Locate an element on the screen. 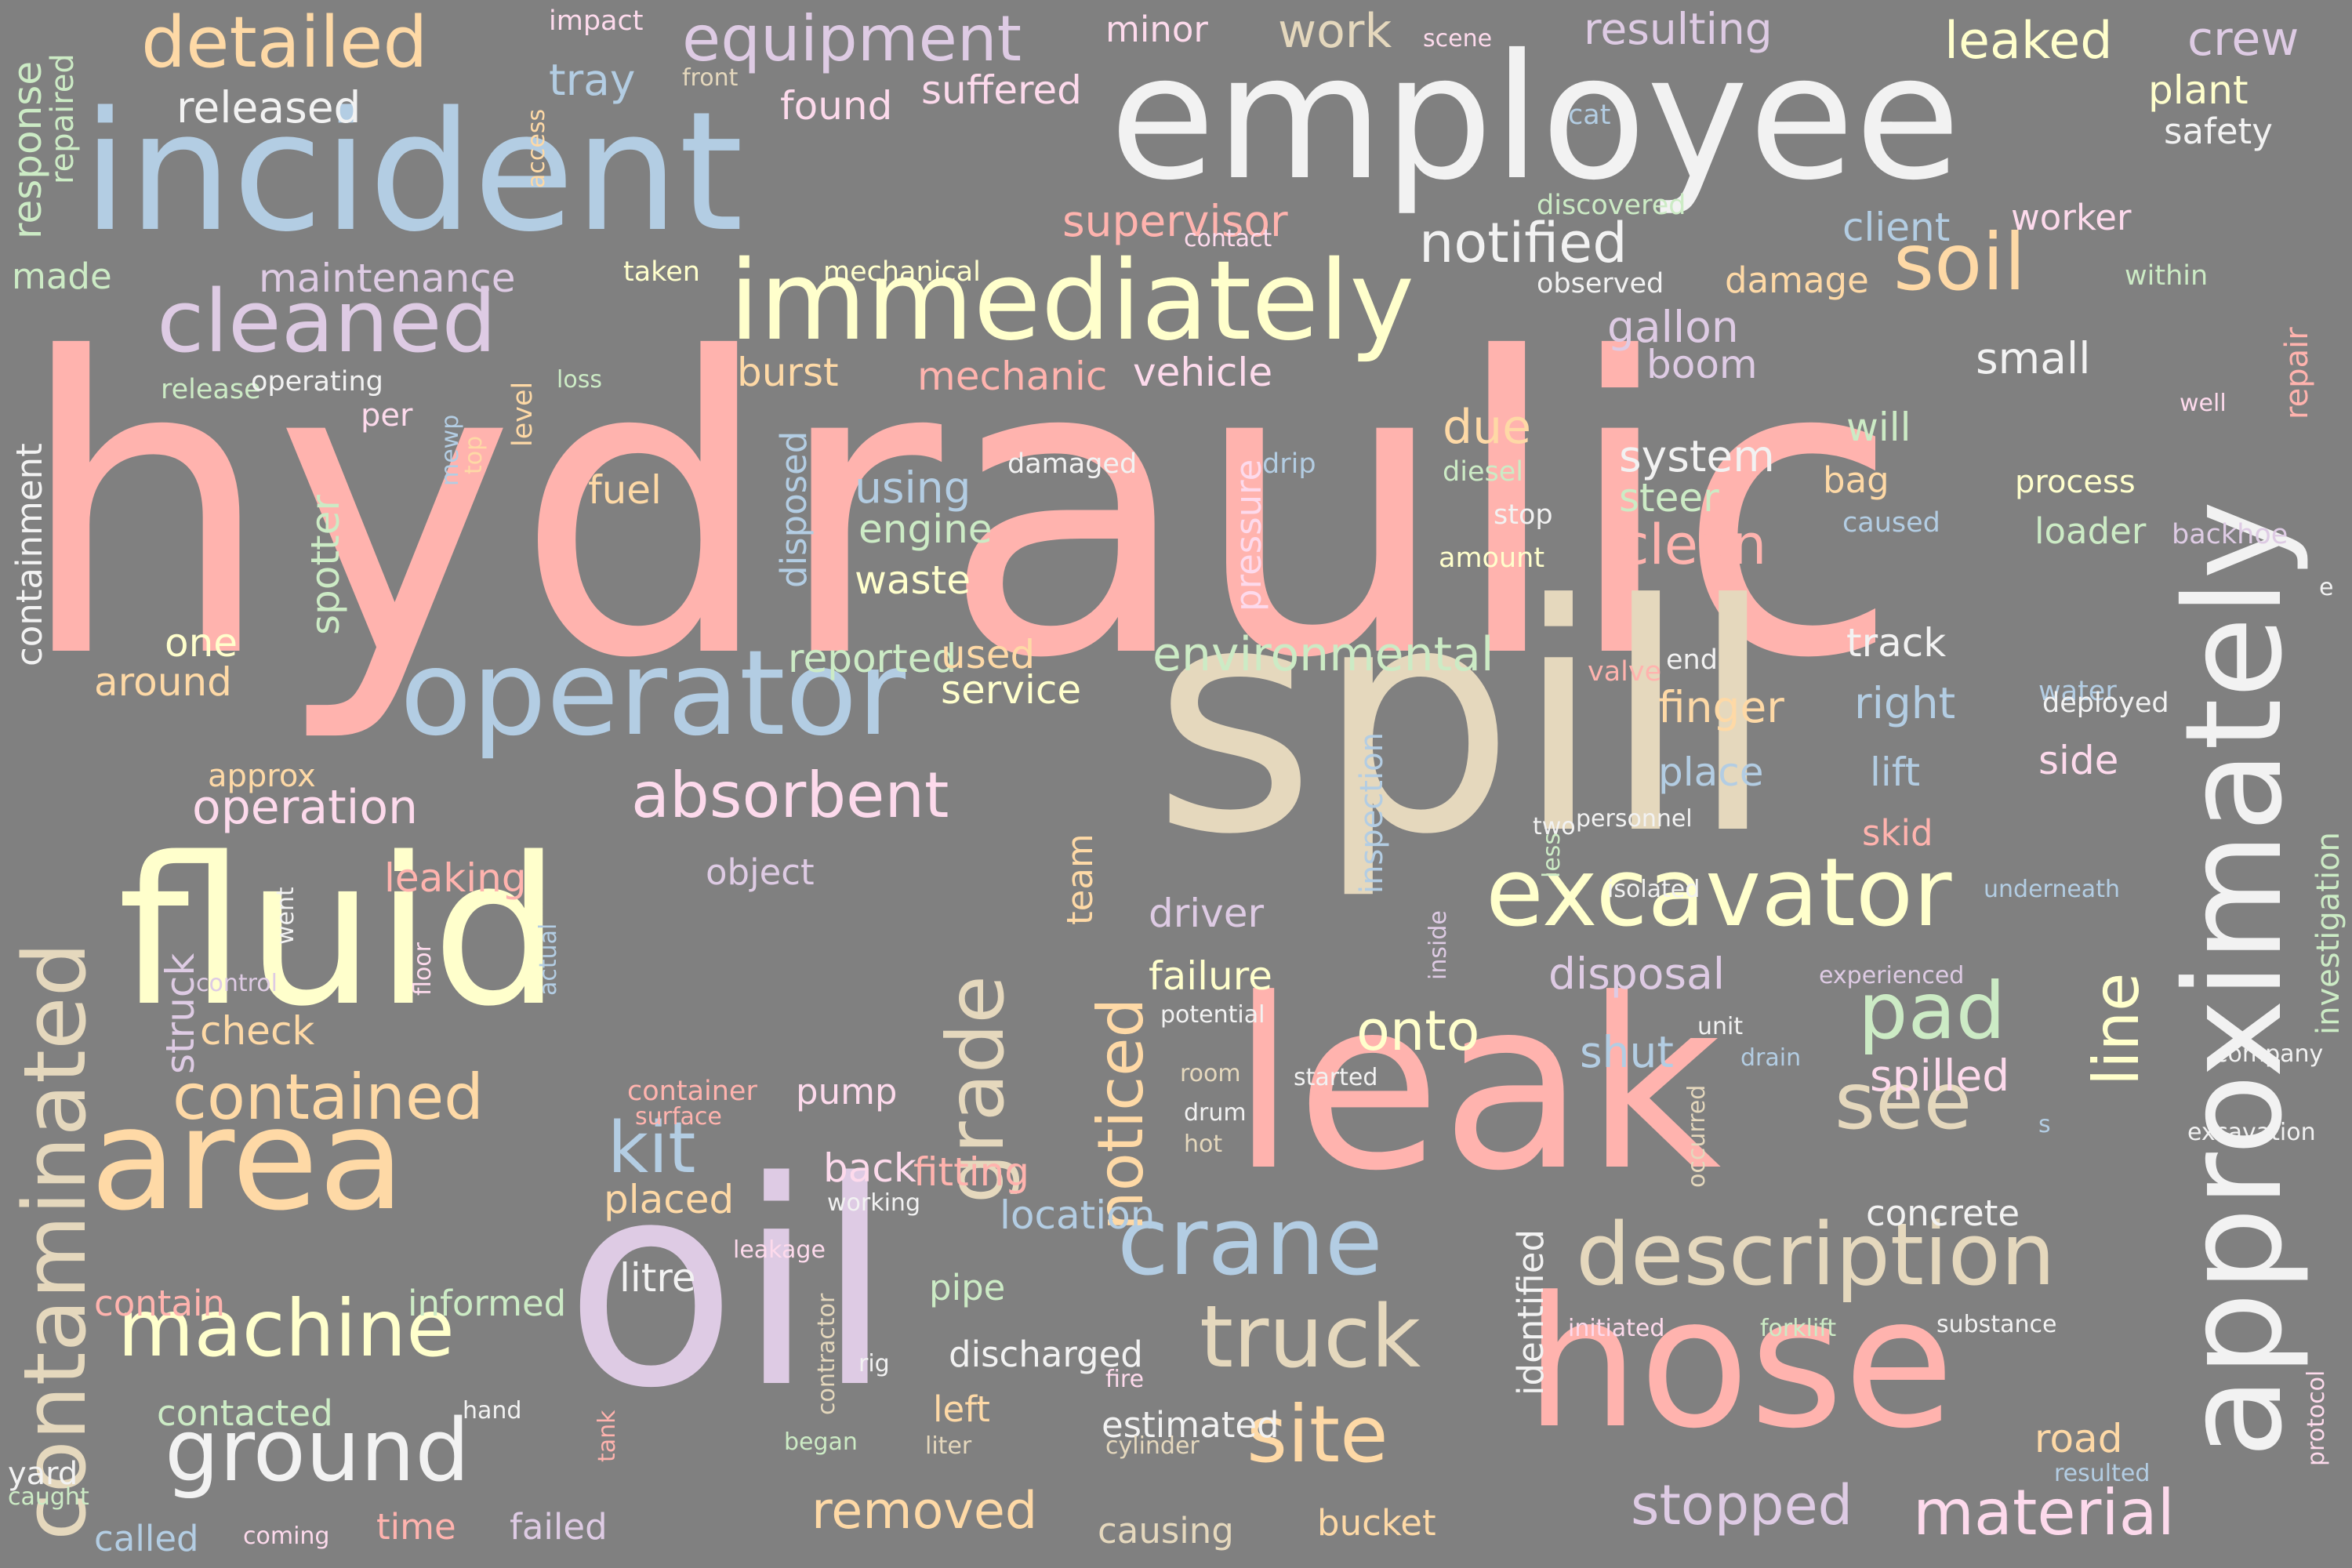  word-oil: oil is located at coordinates (729, 1285).